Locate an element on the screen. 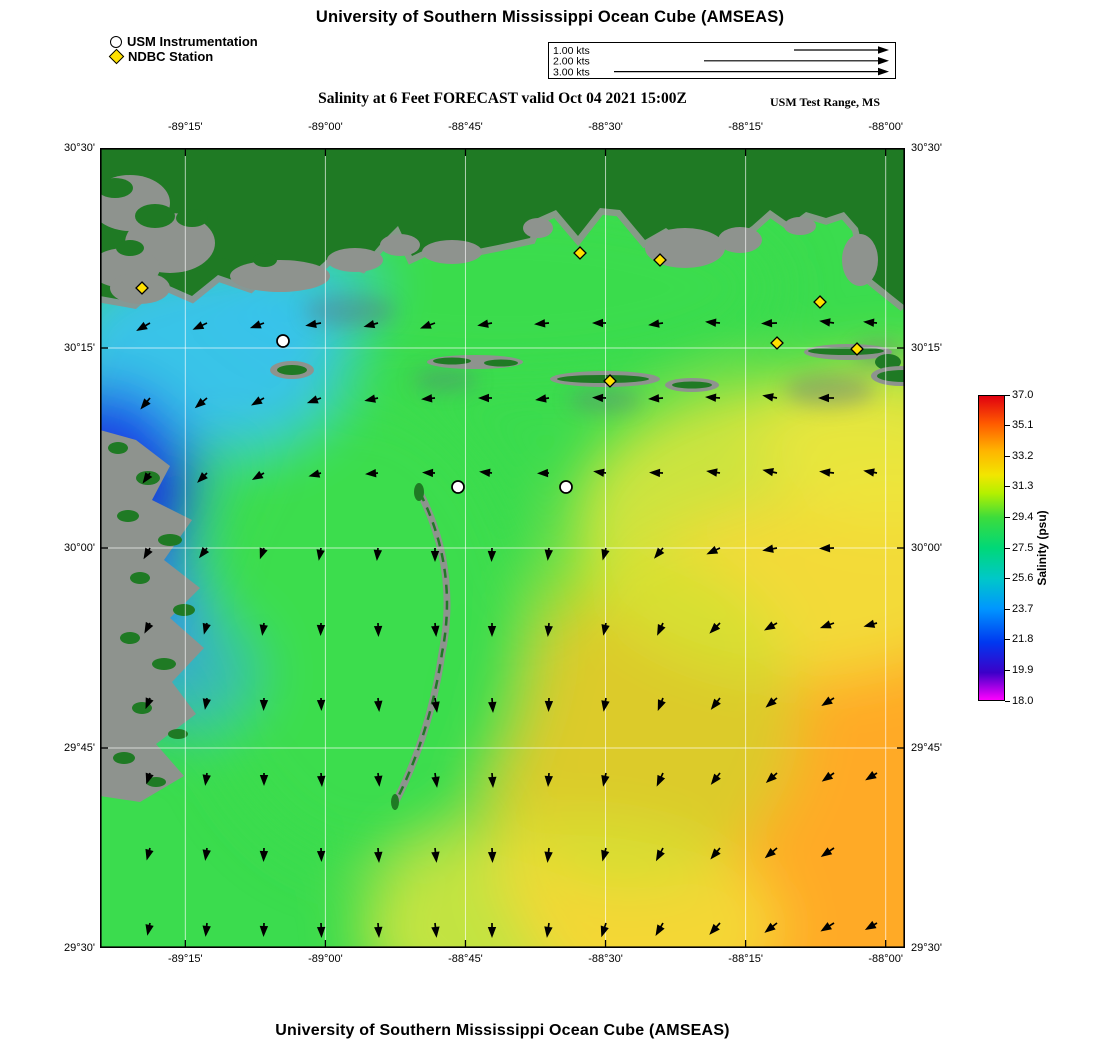  colorbar-tick-label: 21.8 is located at coordinates (1023, 639).